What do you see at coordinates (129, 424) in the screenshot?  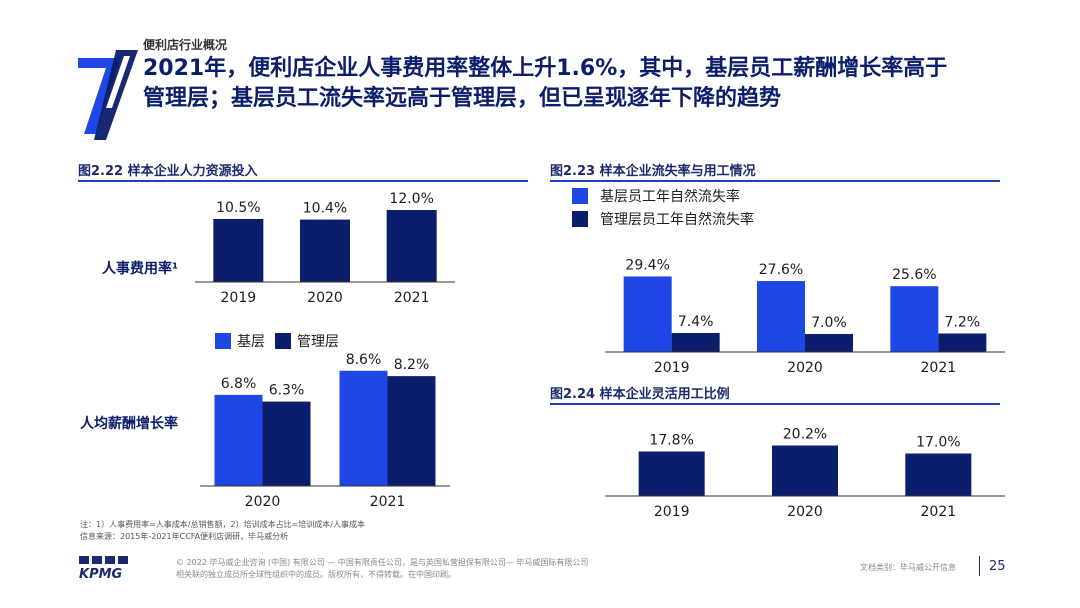 I see `salary-growth-label: 人均薪酬增长率` at bounding box center [129, 424].